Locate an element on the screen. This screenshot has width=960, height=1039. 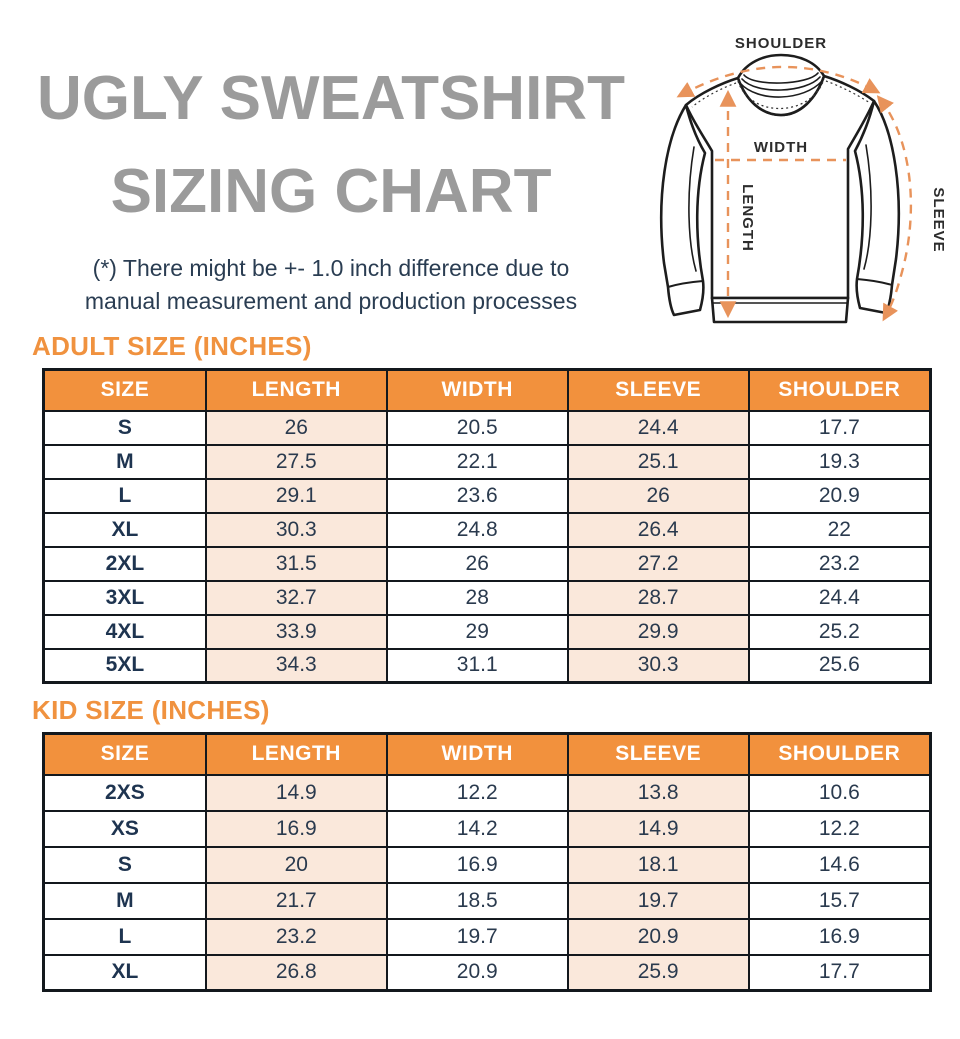
value-cell: 31.1 is located at coordinates (477, 665).